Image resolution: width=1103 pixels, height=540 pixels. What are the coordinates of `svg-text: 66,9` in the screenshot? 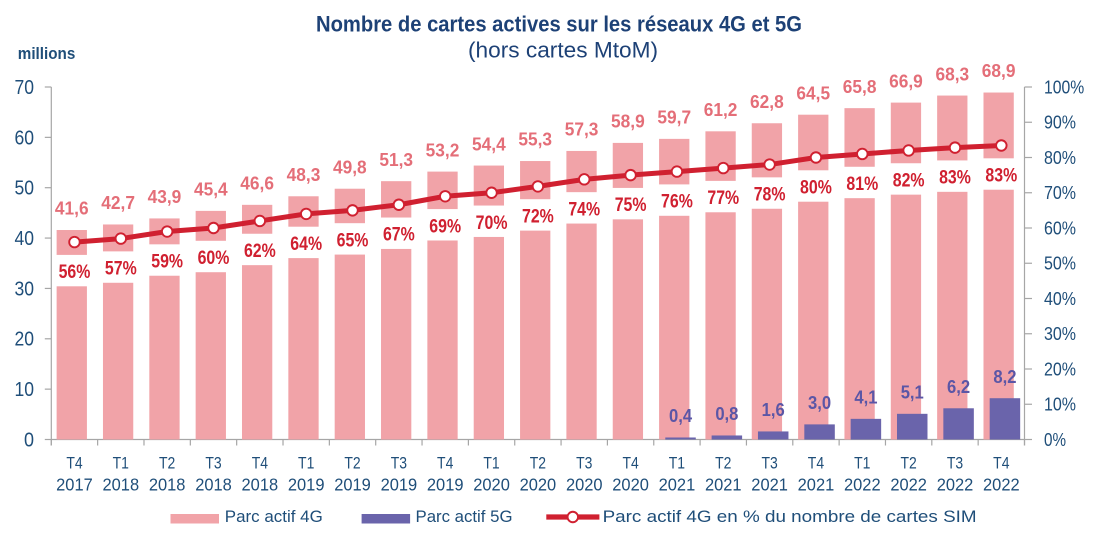 It's located at (906, 80).